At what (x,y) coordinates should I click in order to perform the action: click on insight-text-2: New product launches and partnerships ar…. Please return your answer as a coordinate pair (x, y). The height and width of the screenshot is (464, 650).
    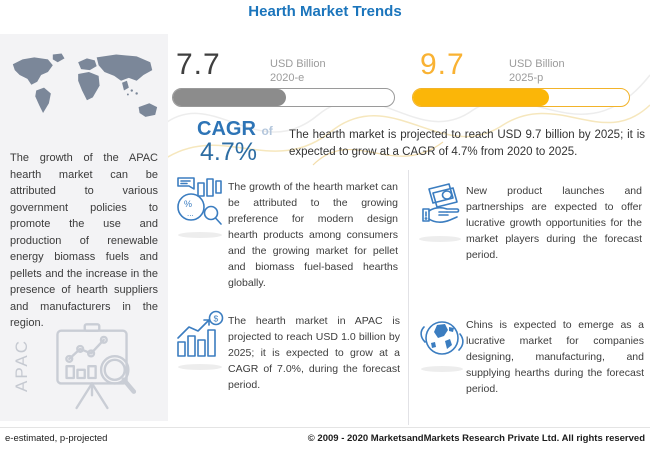
    Looking at the image, I should click on (554, 223).